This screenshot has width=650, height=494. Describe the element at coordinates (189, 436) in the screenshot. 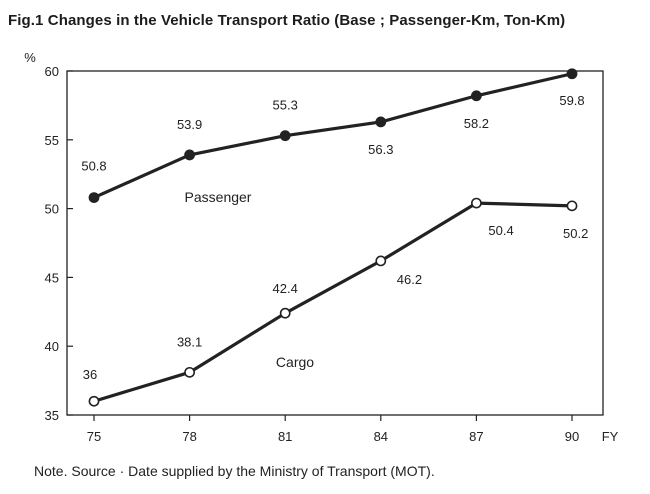

I see `x-tick-label: 78` at that location.